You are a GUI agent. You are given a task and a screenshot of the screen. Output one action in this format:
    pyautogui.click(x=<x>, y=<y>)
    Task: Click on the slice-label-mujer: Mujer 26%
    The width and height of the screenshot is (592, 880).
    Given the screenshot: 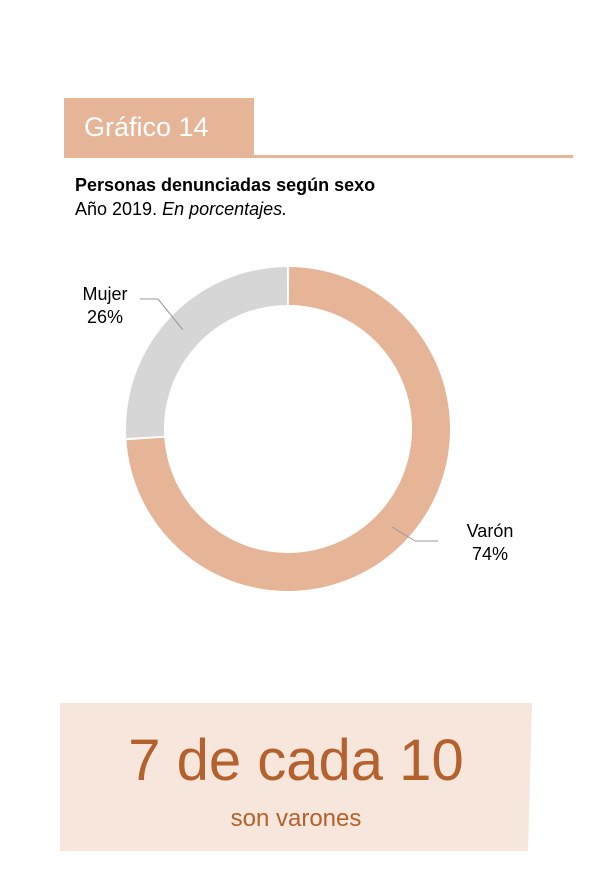 What is the action you would take?
    pyautogui.click(x=105, y=306)
    